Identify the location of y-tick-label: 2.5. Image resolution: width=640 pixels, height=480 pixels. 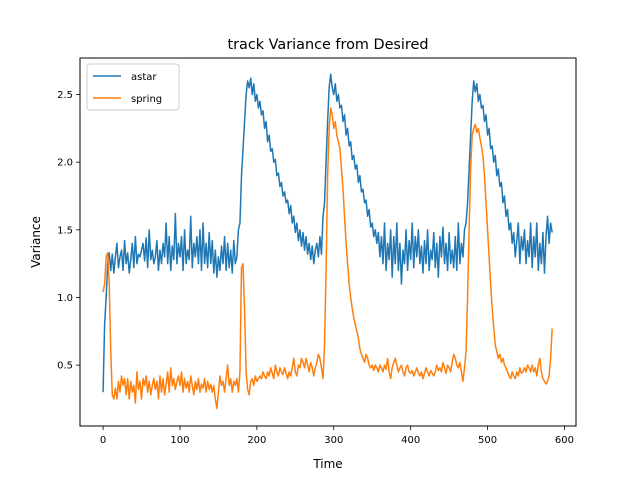
(65, 95).